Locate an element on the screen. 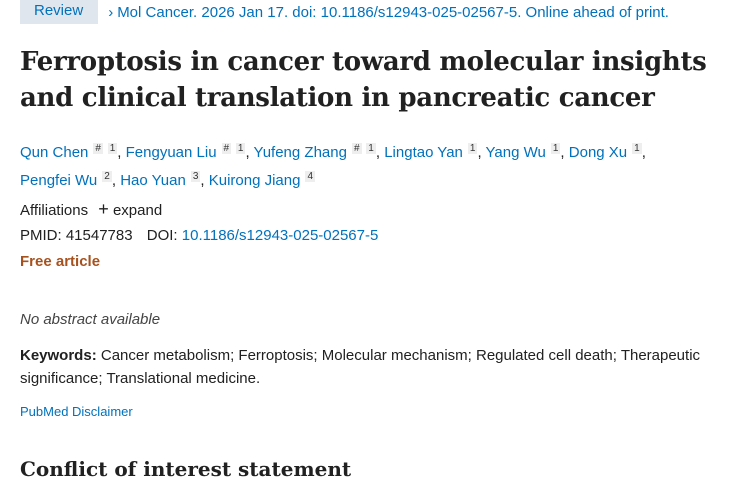 Image resolution: width=750 pixels, height=500 pixels. author-link: Pengfei Wu is located at coordinates (59, 180).